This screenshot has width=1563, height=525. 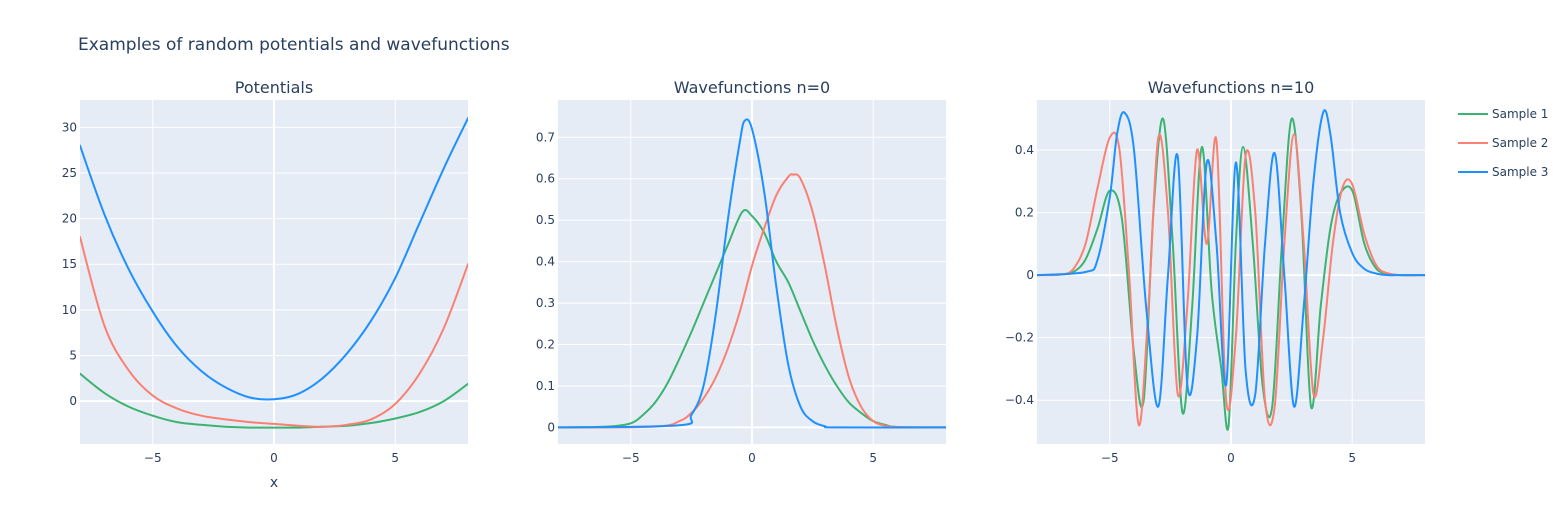 I want to click on legend-label: Sample 1, so click(x=1520, y=114).